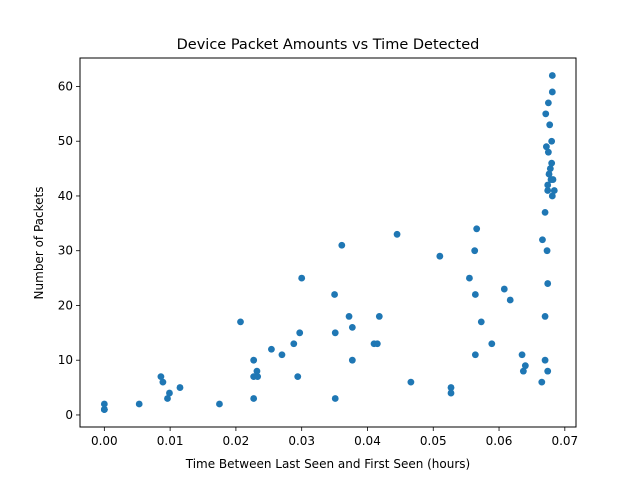 The width and height of the screenshot is (640, 480). What do you see at coordinates (367, 441) in the screenshot?
I see `x-tick-label-4: 0.04` at bounding box center [367, 441].